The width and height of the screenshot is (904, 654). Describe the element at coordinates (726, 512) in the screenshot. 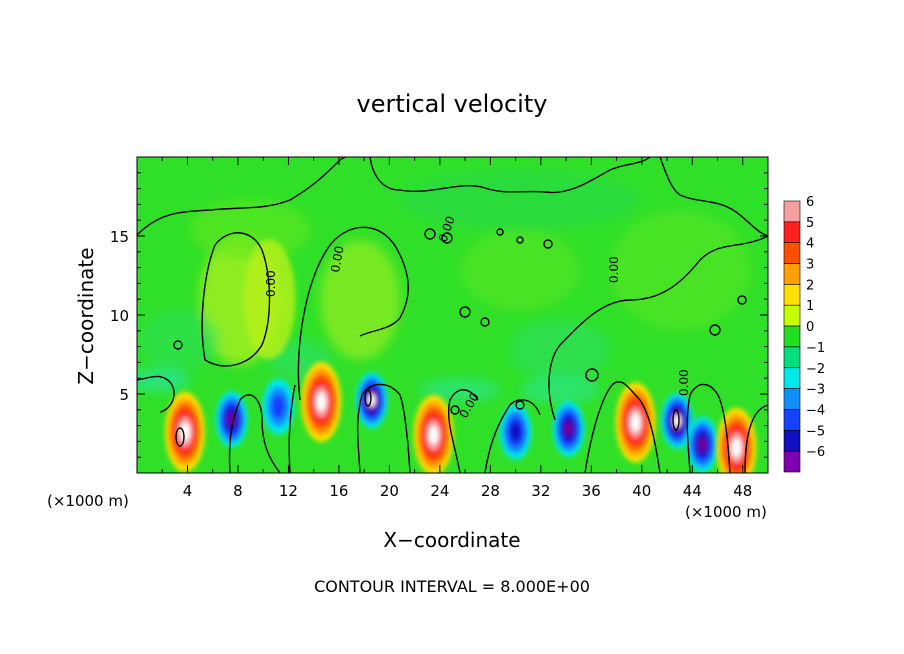

I see `x-unit-right: (×1000 m)` at that location.